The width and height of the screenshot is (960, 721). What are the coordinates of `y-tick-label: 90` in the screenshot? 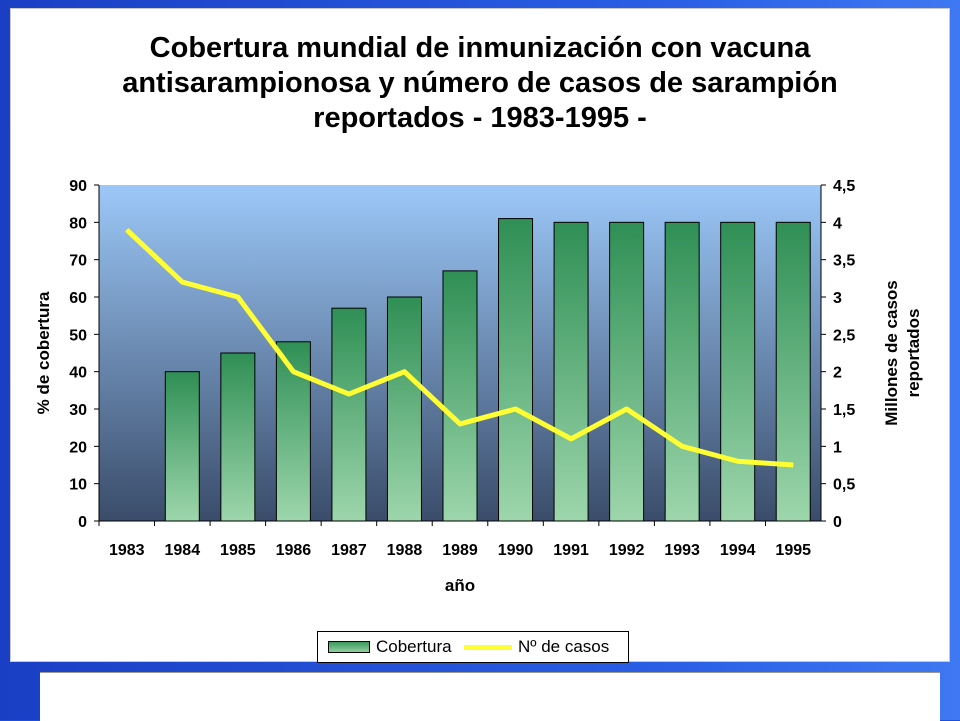 It's located at (78, 186).